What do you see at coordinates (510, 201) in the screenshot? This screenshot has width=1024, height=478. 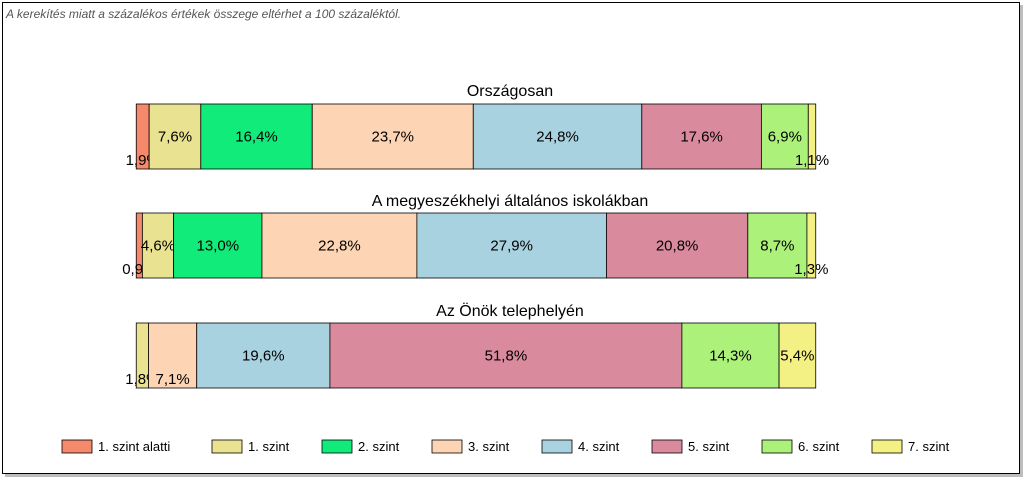 I see `bar-title: A megyeszékhelyi általános iskolákban` at bounding box center [510, 201].